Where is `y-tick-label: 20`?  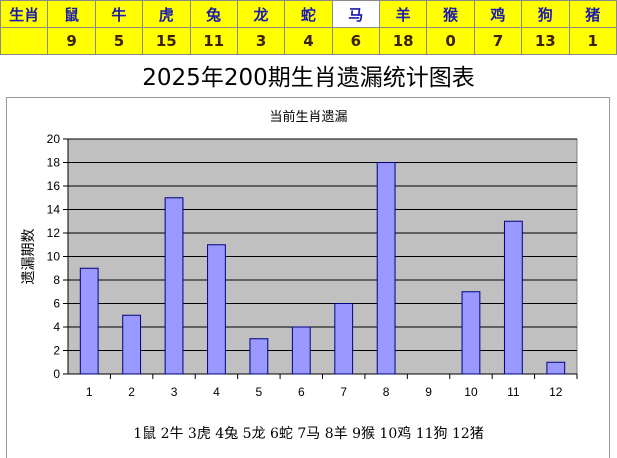
y-tick-label: 20 is located at coordinates (54, 139).